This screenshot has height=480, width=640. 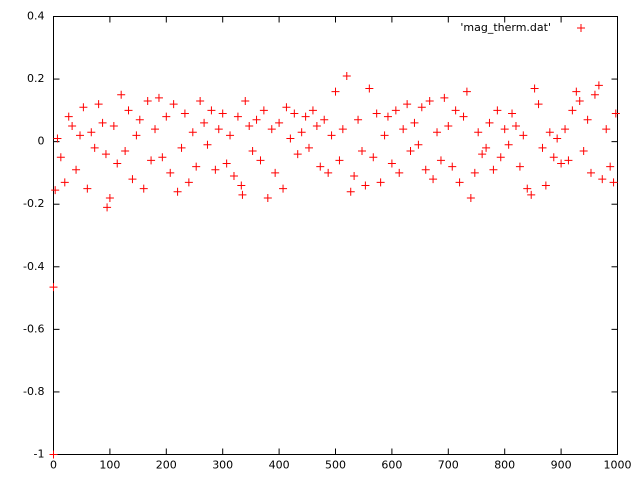 What do you see at coordinates (279, 465) in the screenshot?
I see `x-tick-label: 400` at bounding box center [279, 465].